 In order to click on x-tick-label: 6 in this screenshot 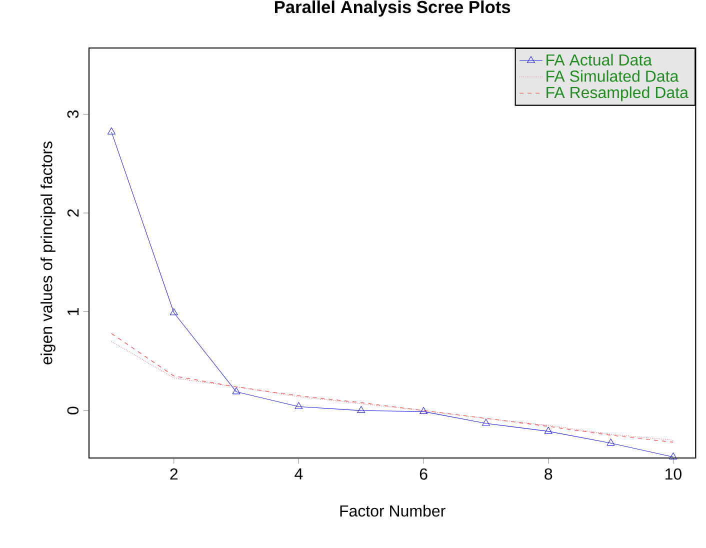, I will do `click(424, 474)`.